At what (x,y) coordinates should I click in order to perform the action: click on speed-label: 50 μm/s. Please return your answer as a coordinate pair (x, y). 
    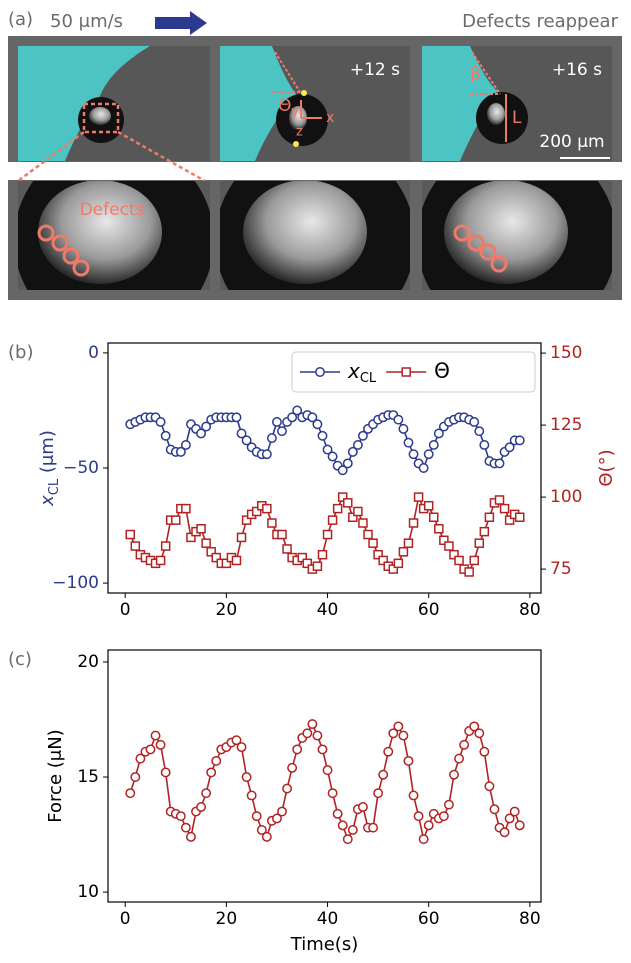
    Looking at the image, I should click on (86, 21).